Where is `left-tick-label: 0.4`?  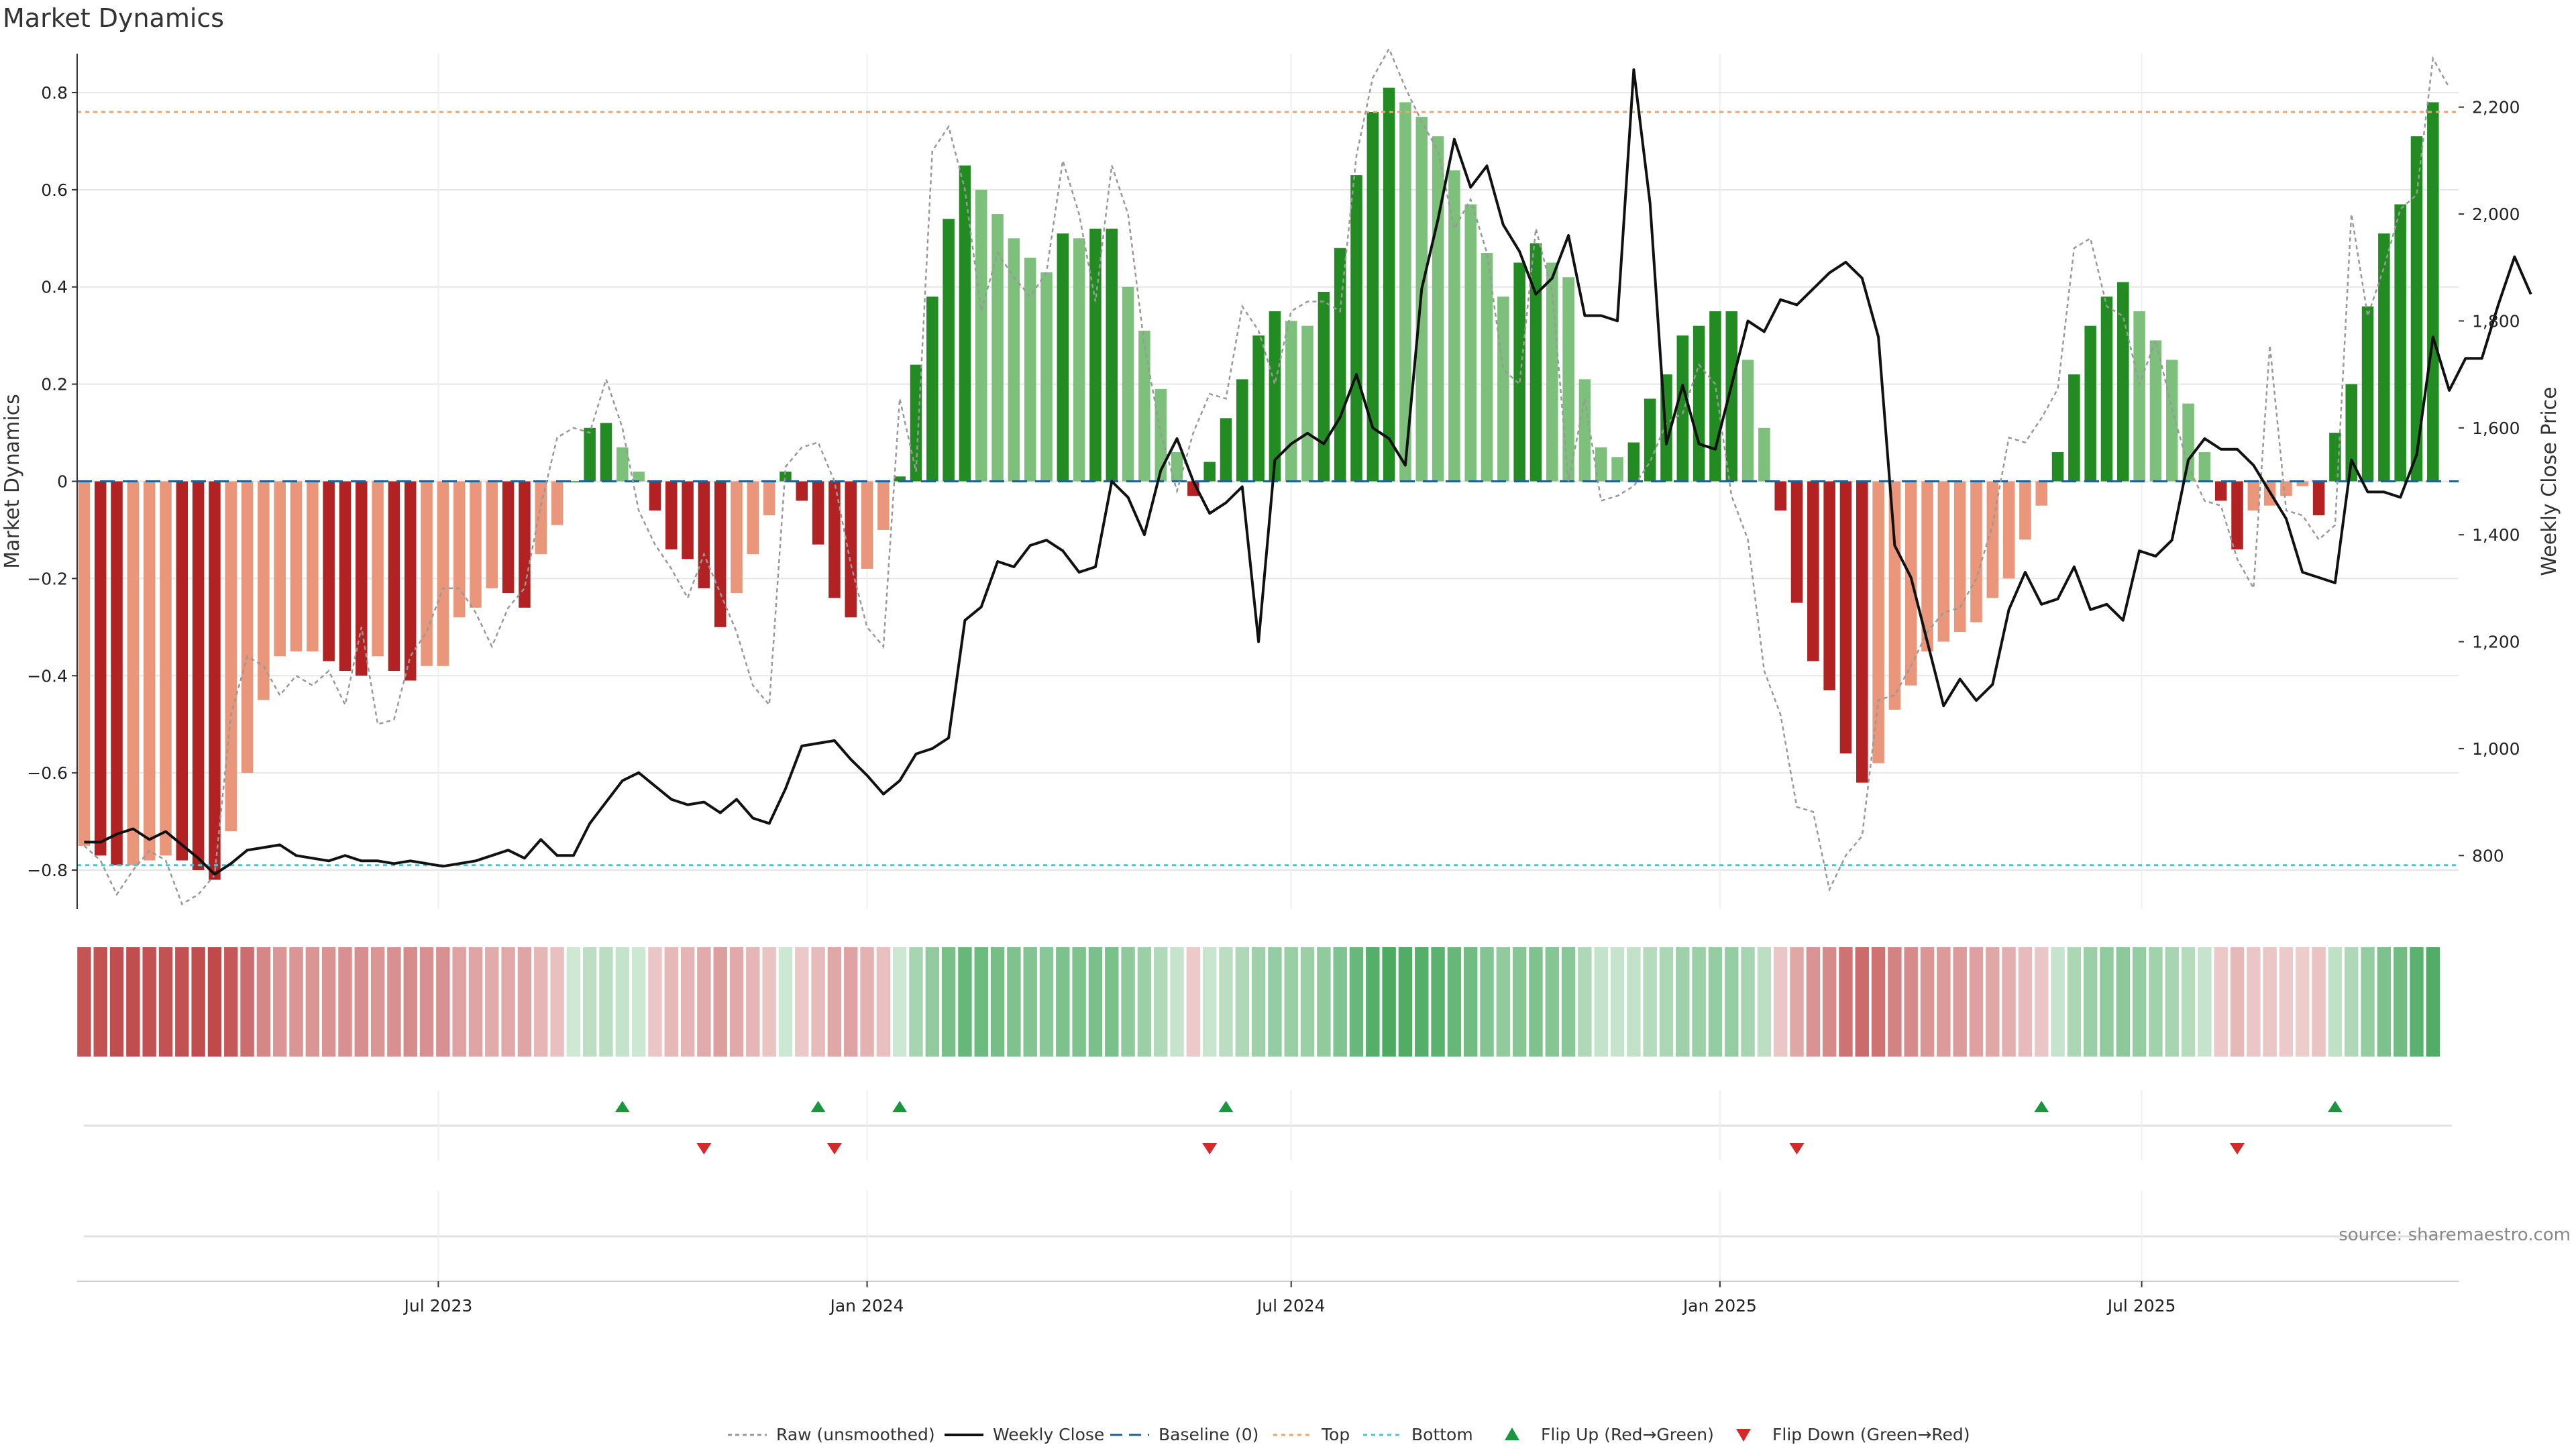
left-tick-label: 0.4 is located at coordinates (54, 287).